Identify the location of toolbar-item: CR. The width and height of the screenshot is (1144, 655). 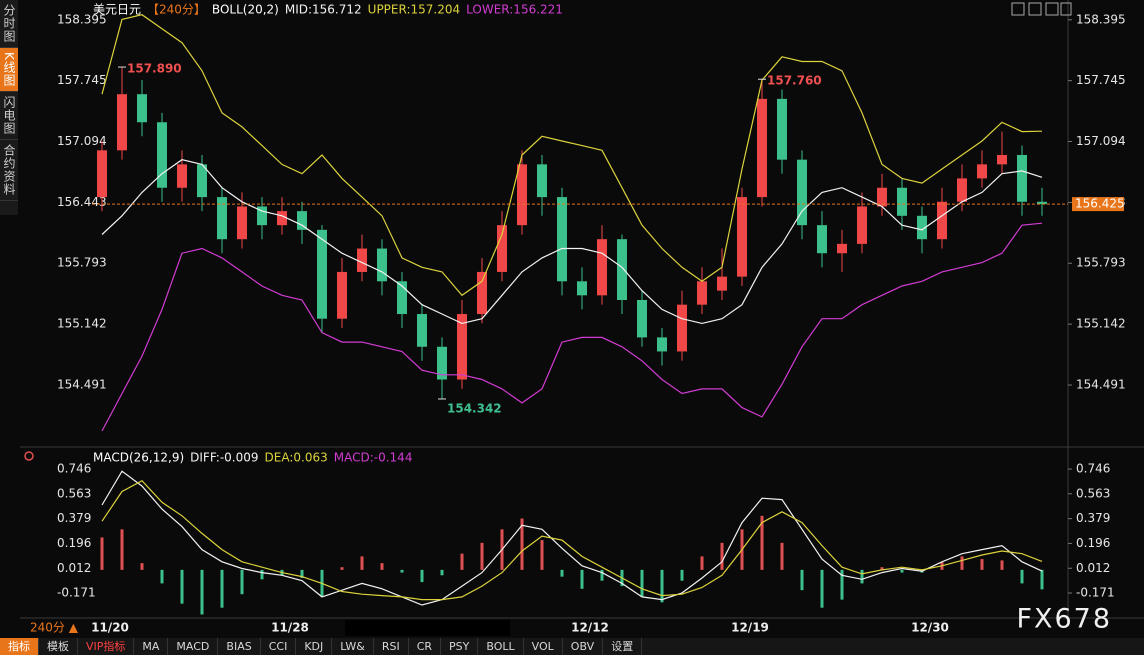
(425, 646).